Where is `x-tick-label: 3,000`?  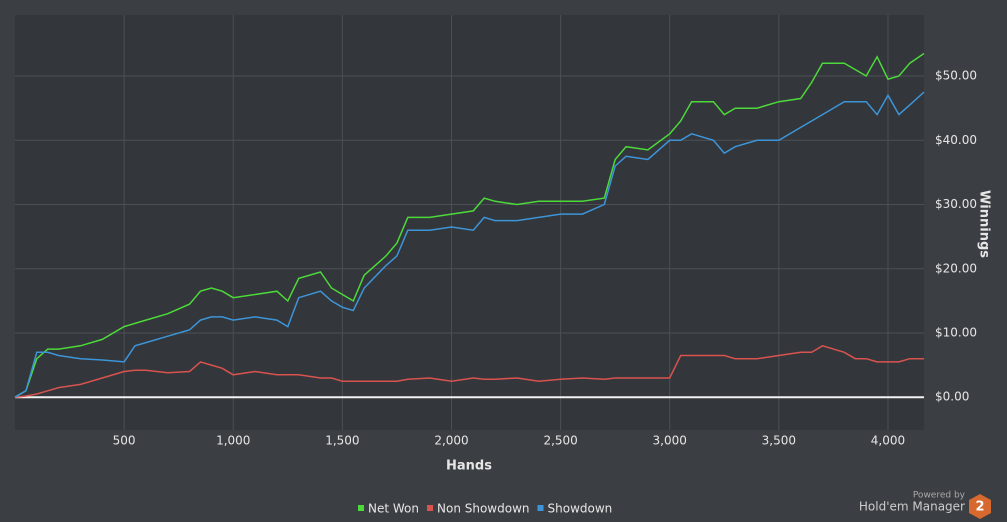 x-tick-label: 3,000 is located at coordinates (670, 441).